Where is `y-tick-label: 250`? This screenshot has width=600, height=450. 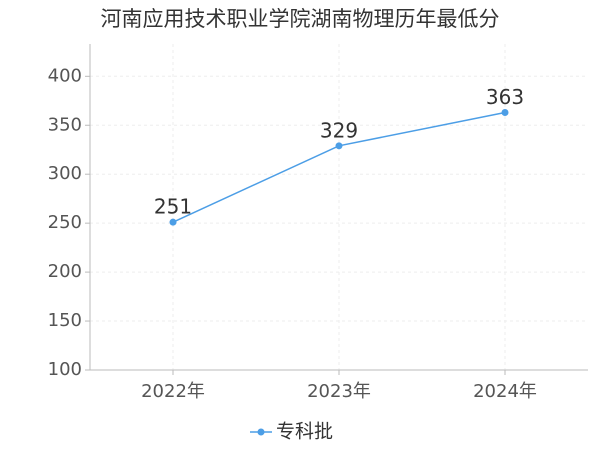
y-tick-label: 250 is located at coordinates (65, 222).